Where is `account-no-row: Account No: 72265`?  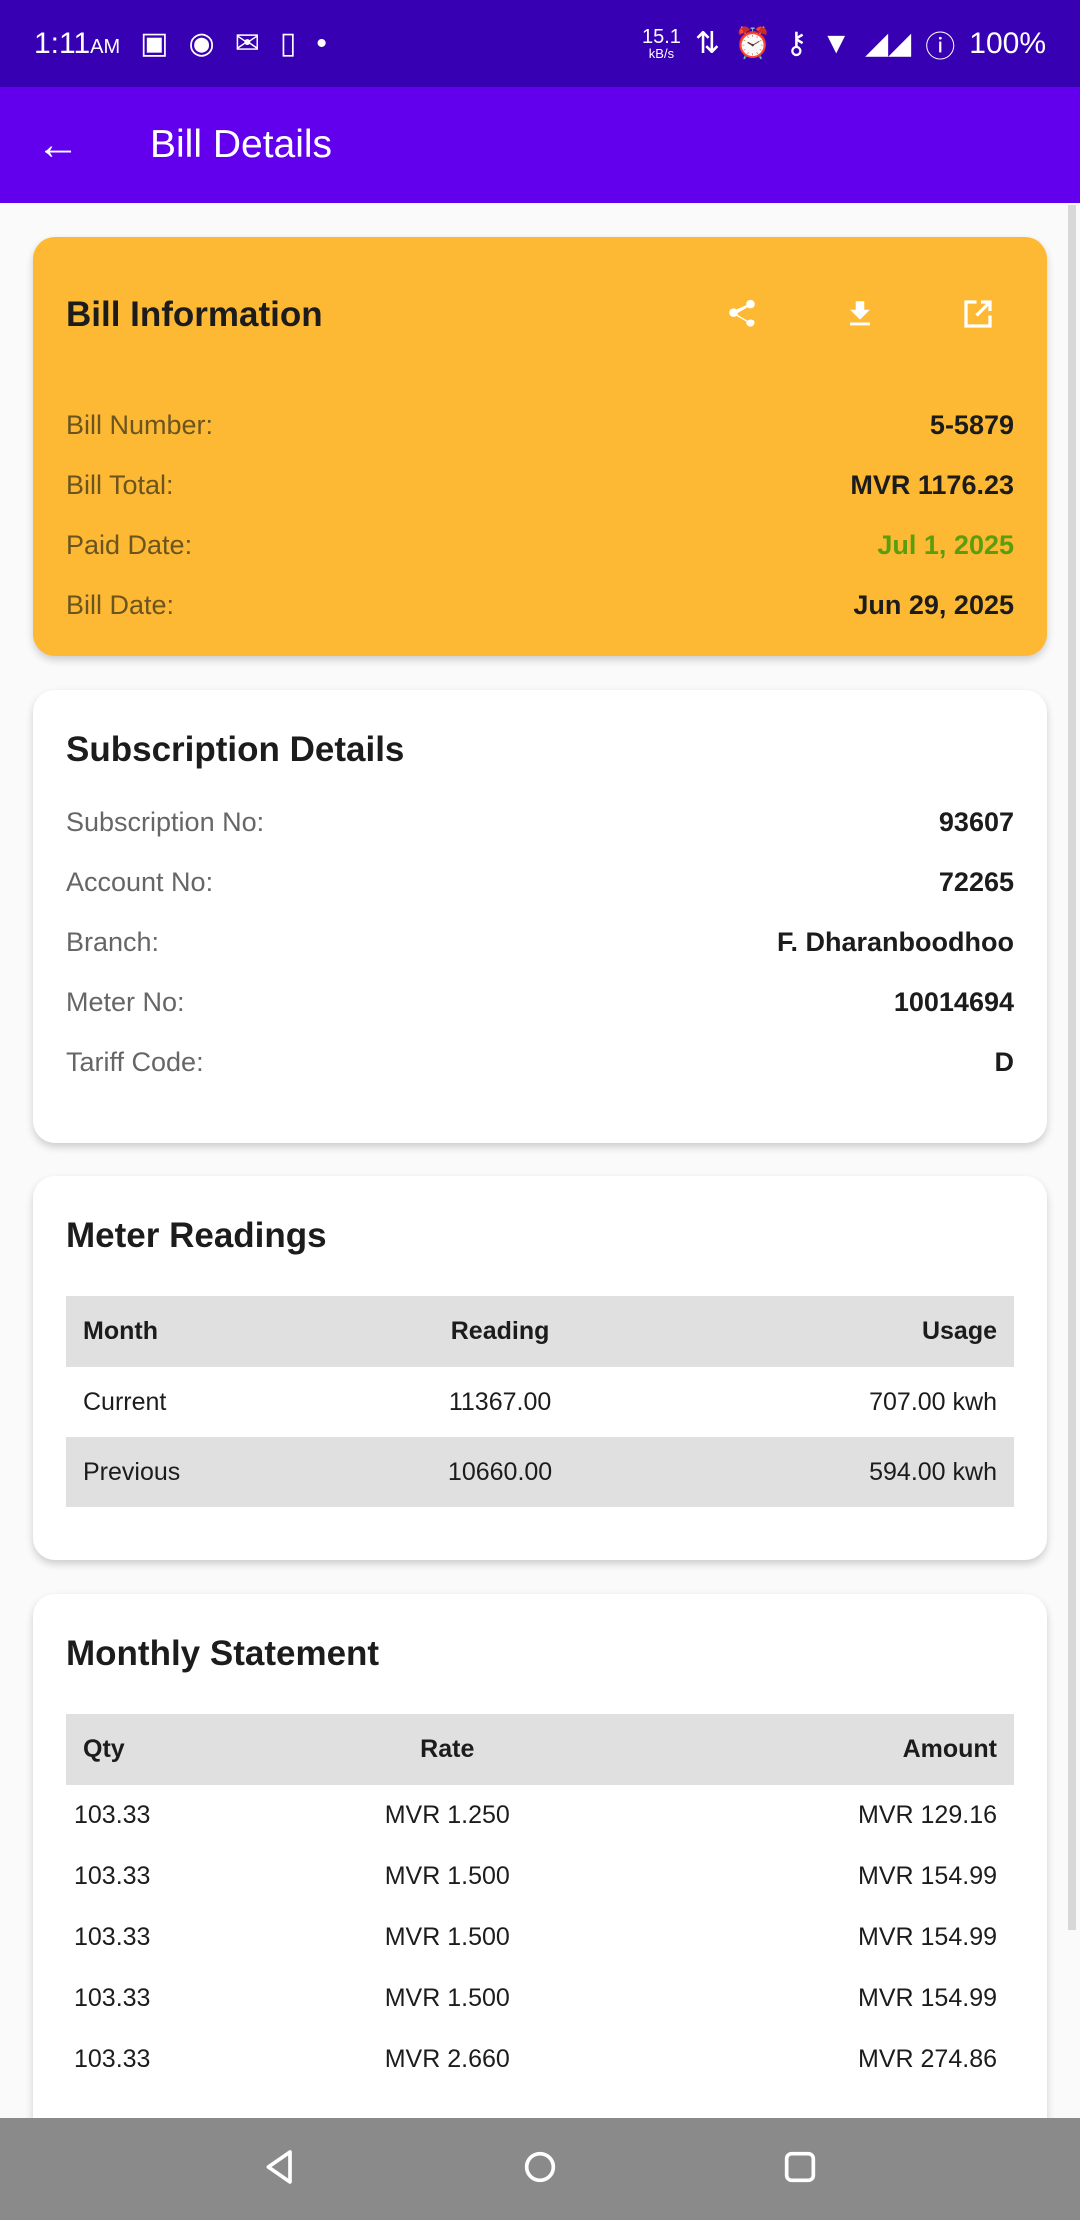 account-no-row: Account No: 72265 is located at coordinates (540, 881).